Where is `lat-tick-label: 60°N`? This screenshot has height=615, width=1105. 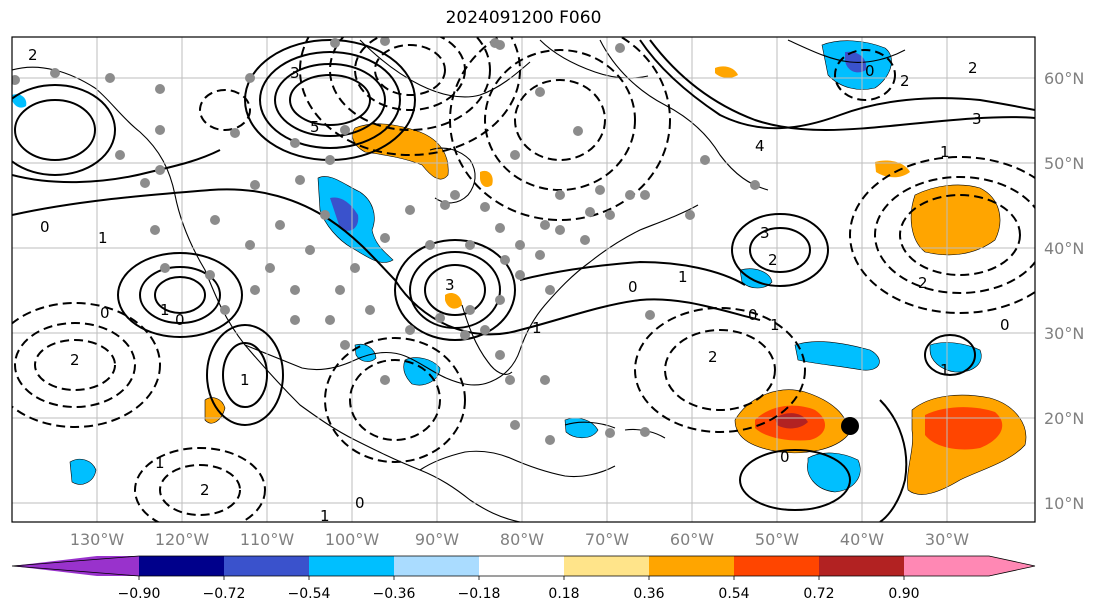
lat-tick-label: 60°N is located at coordinates (1064, 78).